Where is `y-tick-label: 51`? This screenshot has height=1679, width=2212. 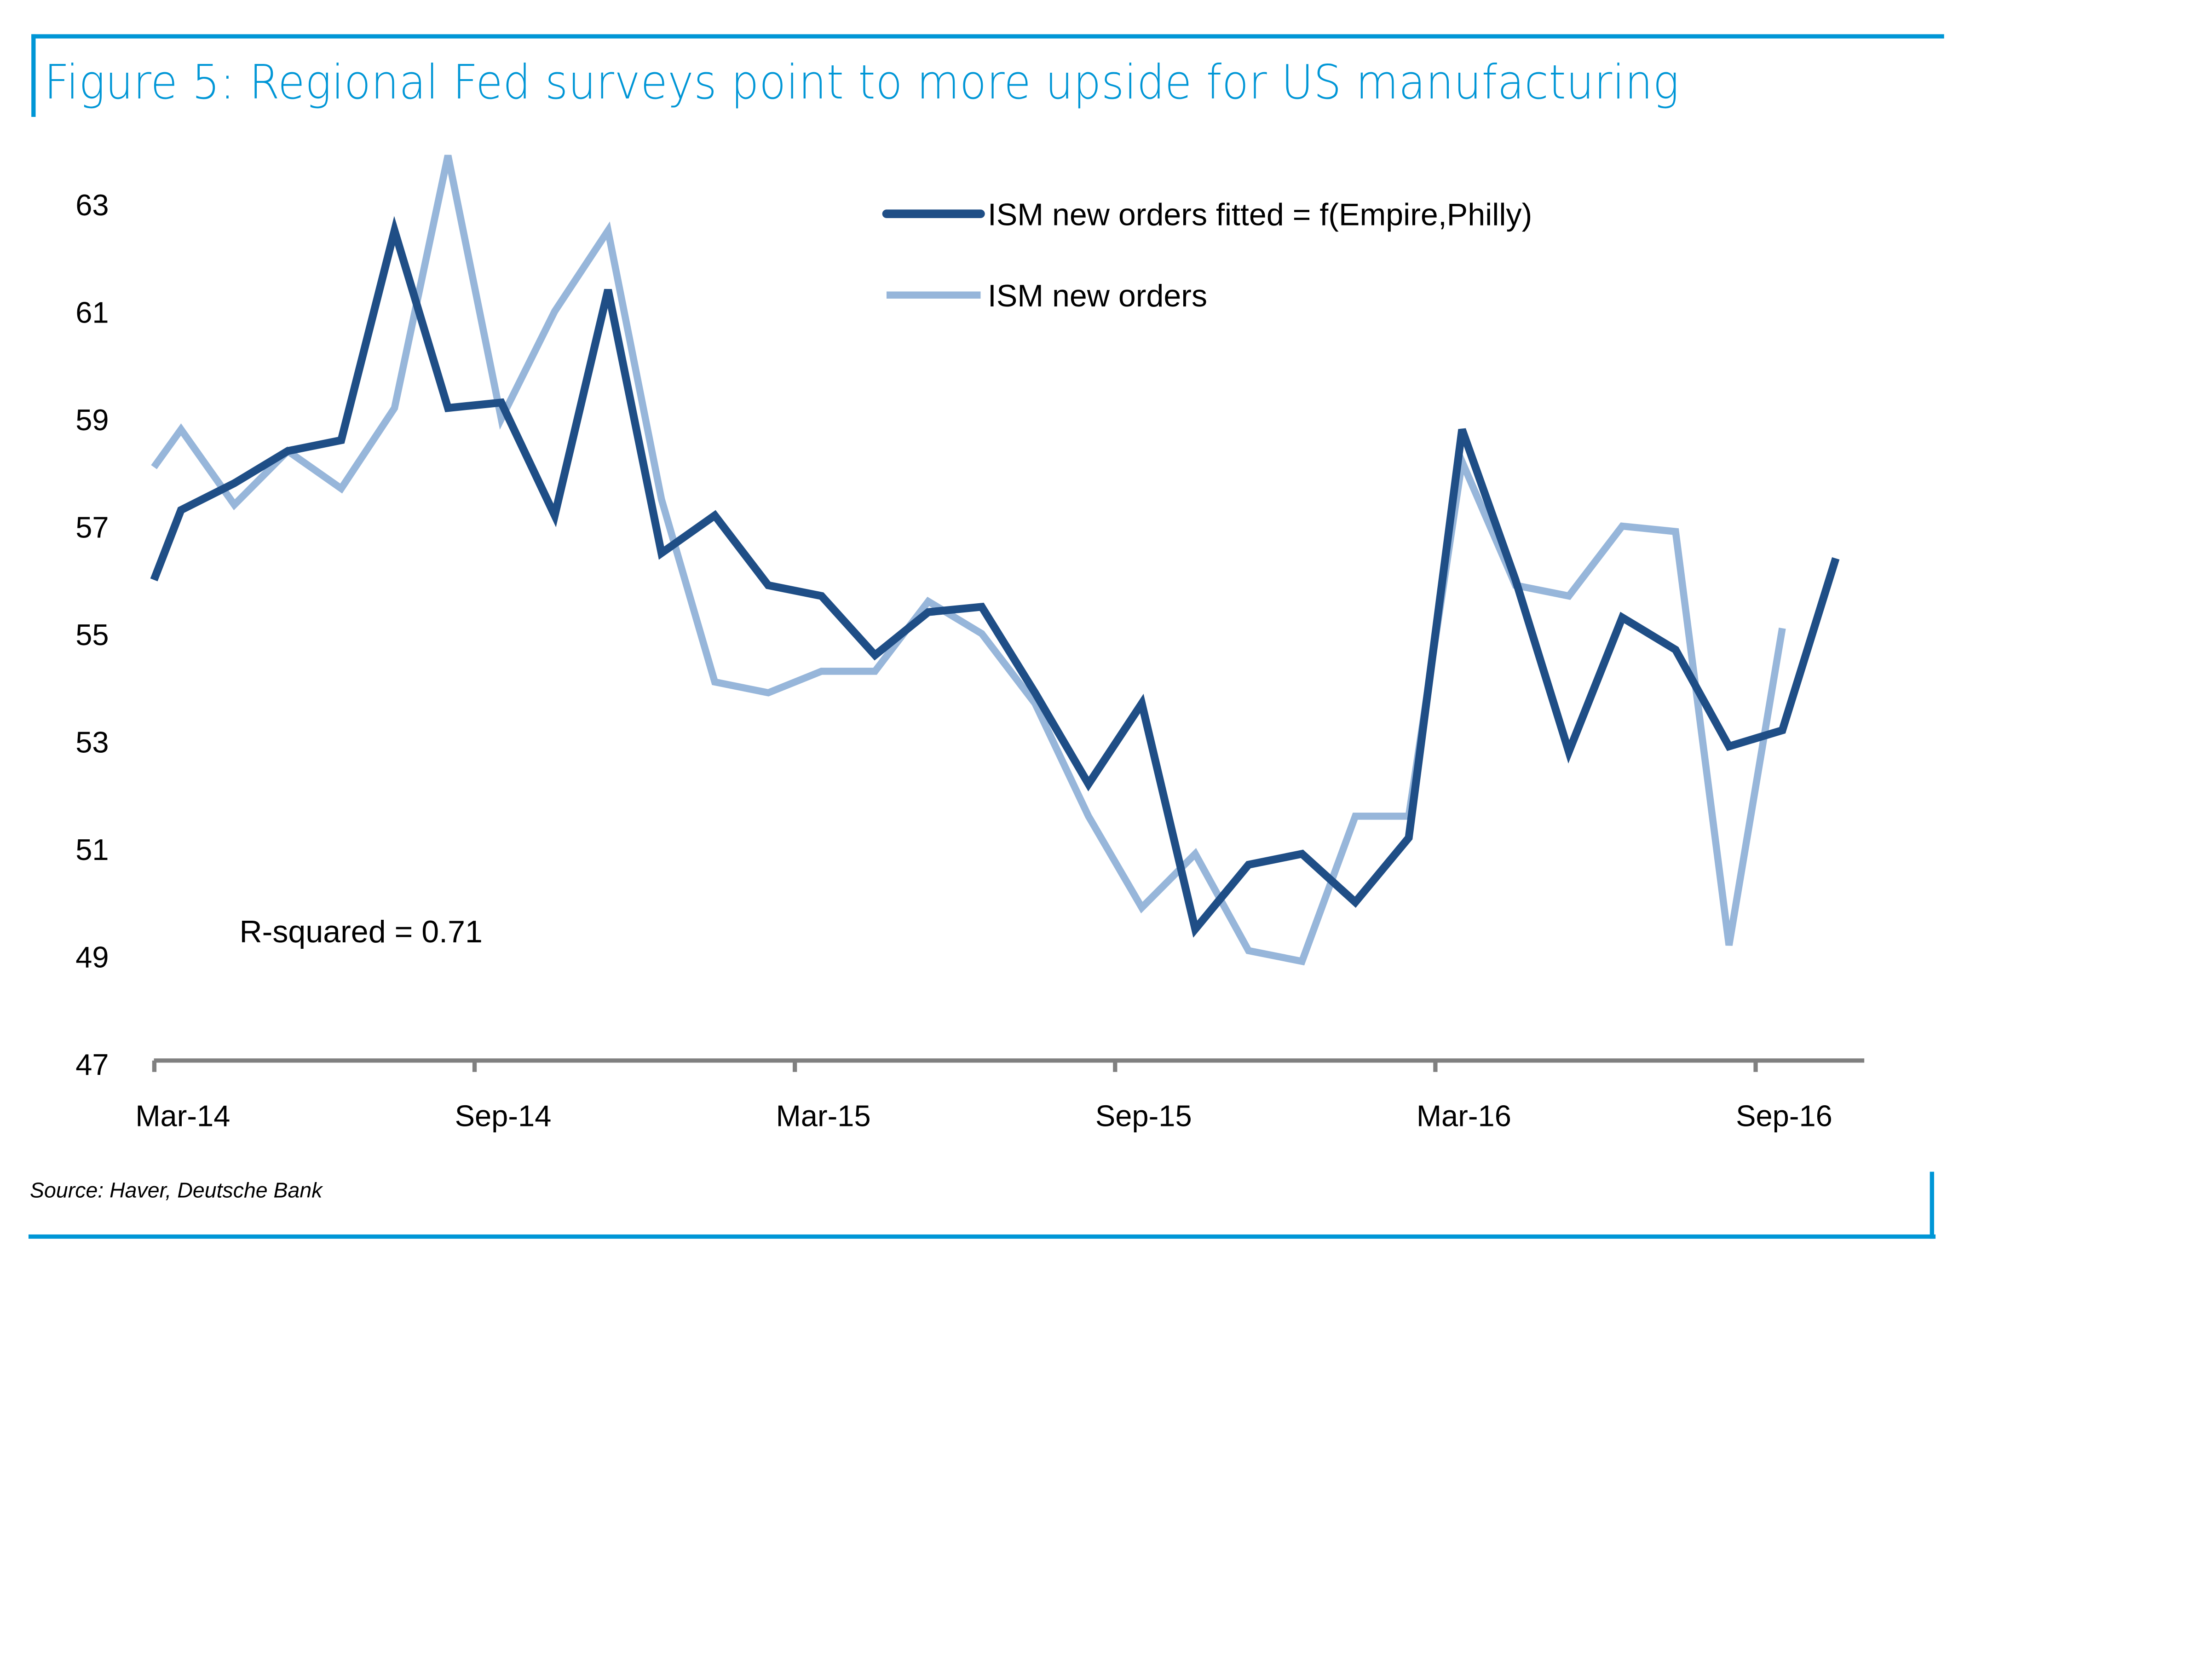 y-tick-label: 51 is located at coordinates (92, 850).